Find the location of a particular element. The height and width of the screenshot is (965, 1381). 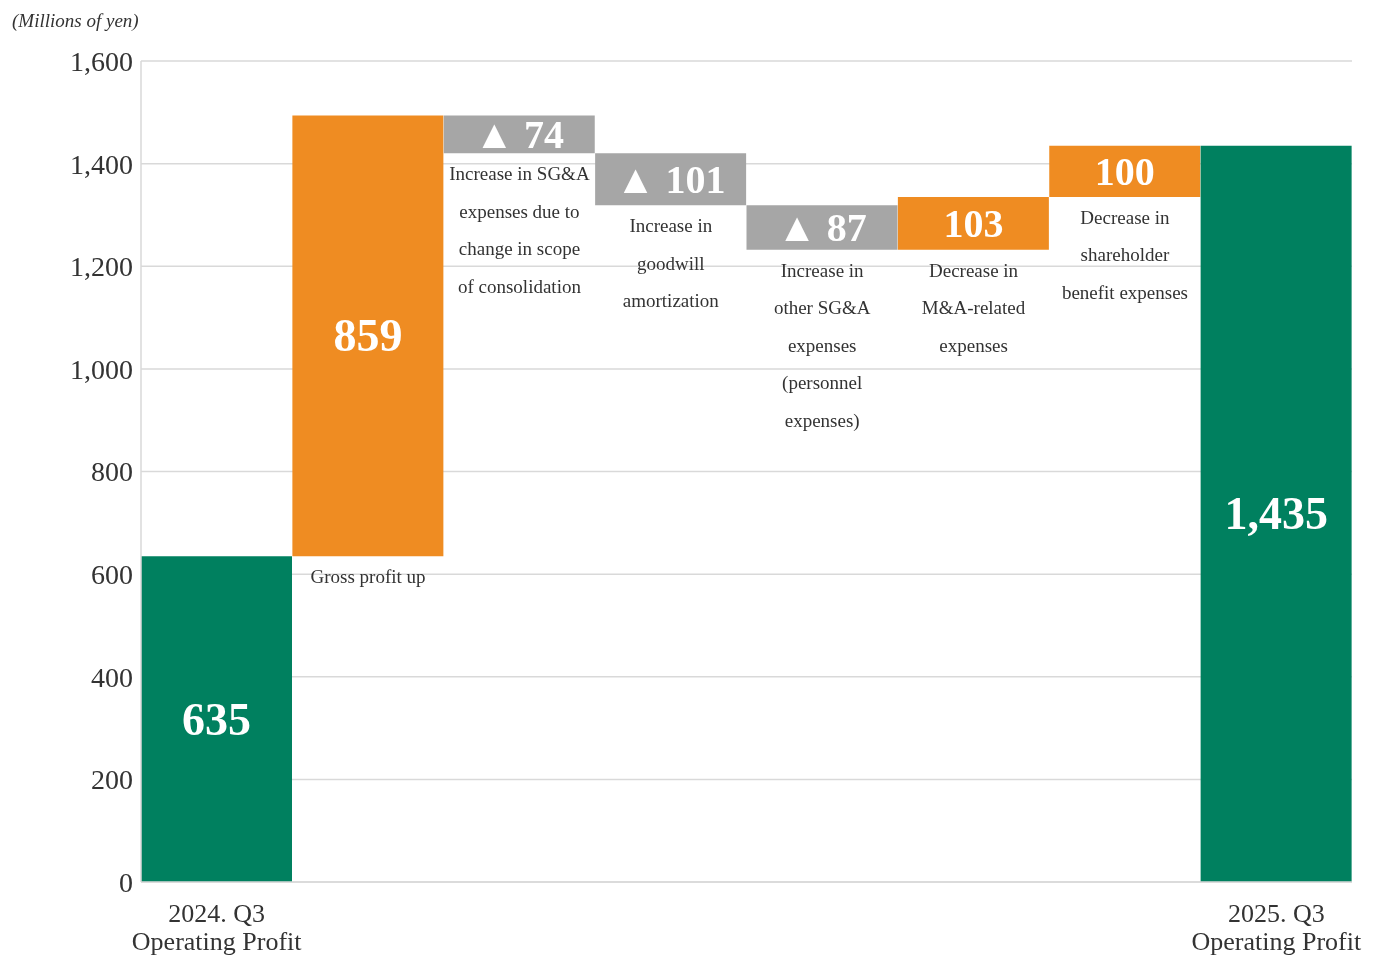

y-tick-label: 600 is located at coordinates (112, 575).